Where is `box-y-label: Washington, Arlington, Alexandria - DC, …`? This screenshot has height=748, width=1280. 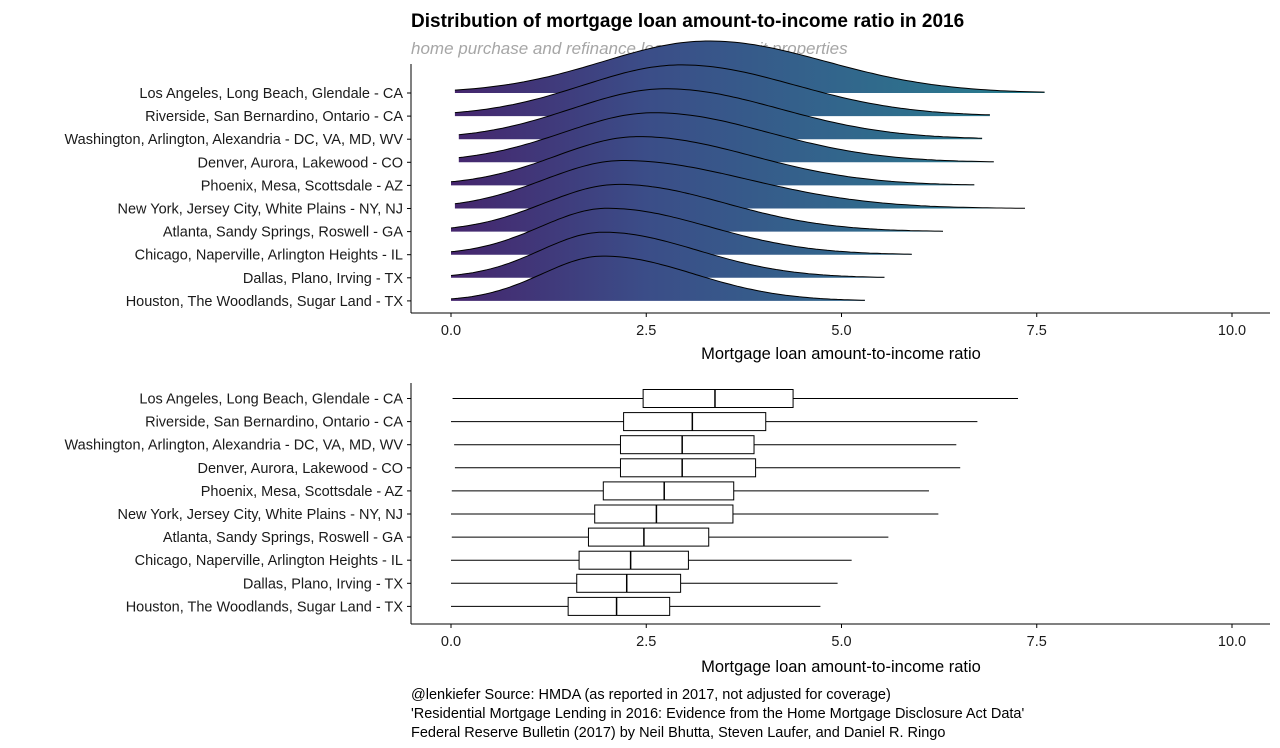 box-y-label: Washington, Arlington, Alexandria - DC, … is located at coordinates (234, 446).